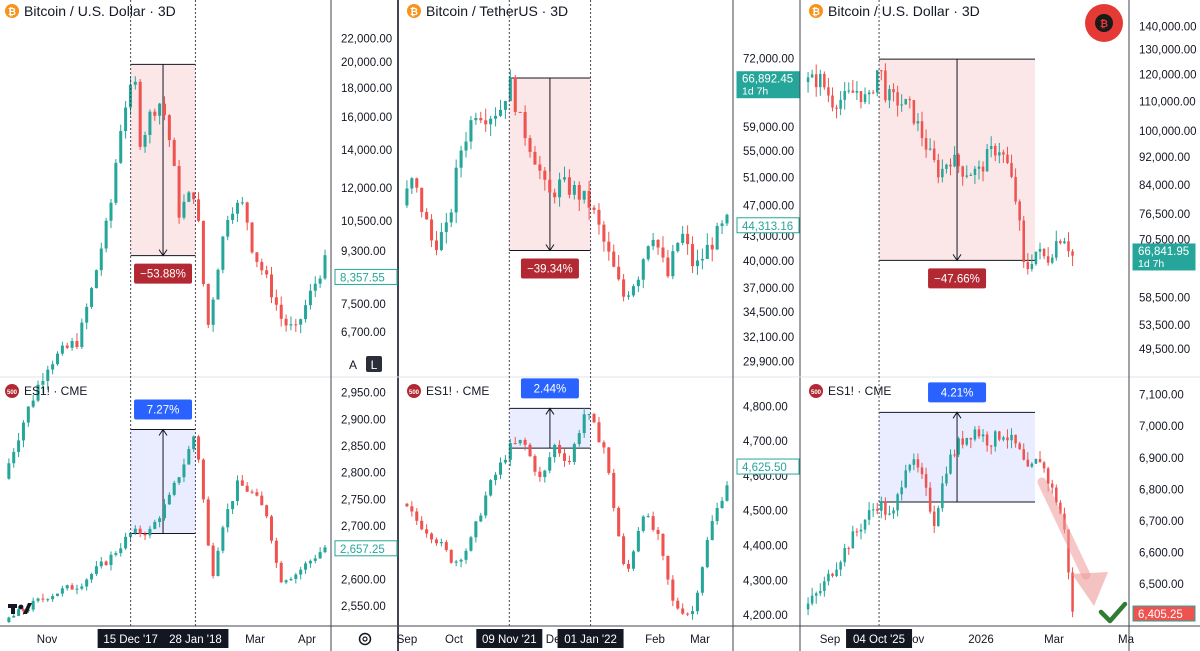  What do you see at coordinates (362, 278) in the screenshot?
I see `current-price-label: 8,357.55` at bounding box center [362, 278].